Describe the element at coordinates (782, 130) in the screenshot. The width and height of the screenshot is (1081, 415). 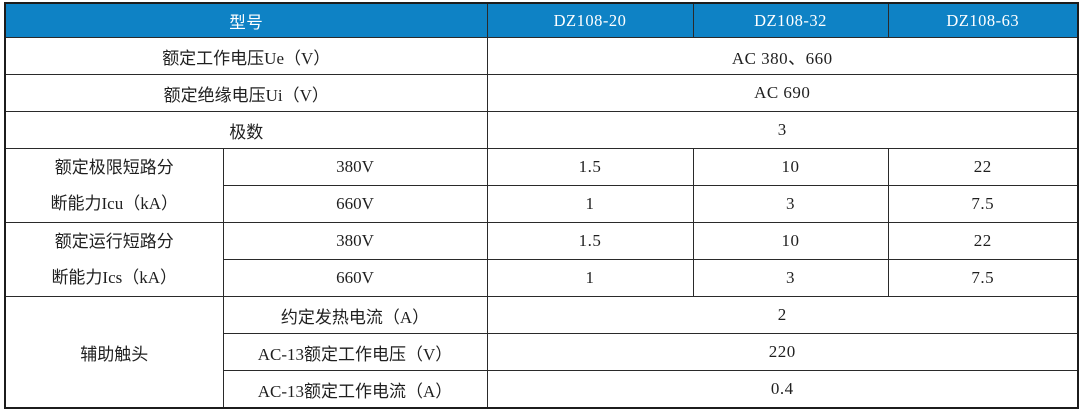
I see `row-value: 3` at that location.